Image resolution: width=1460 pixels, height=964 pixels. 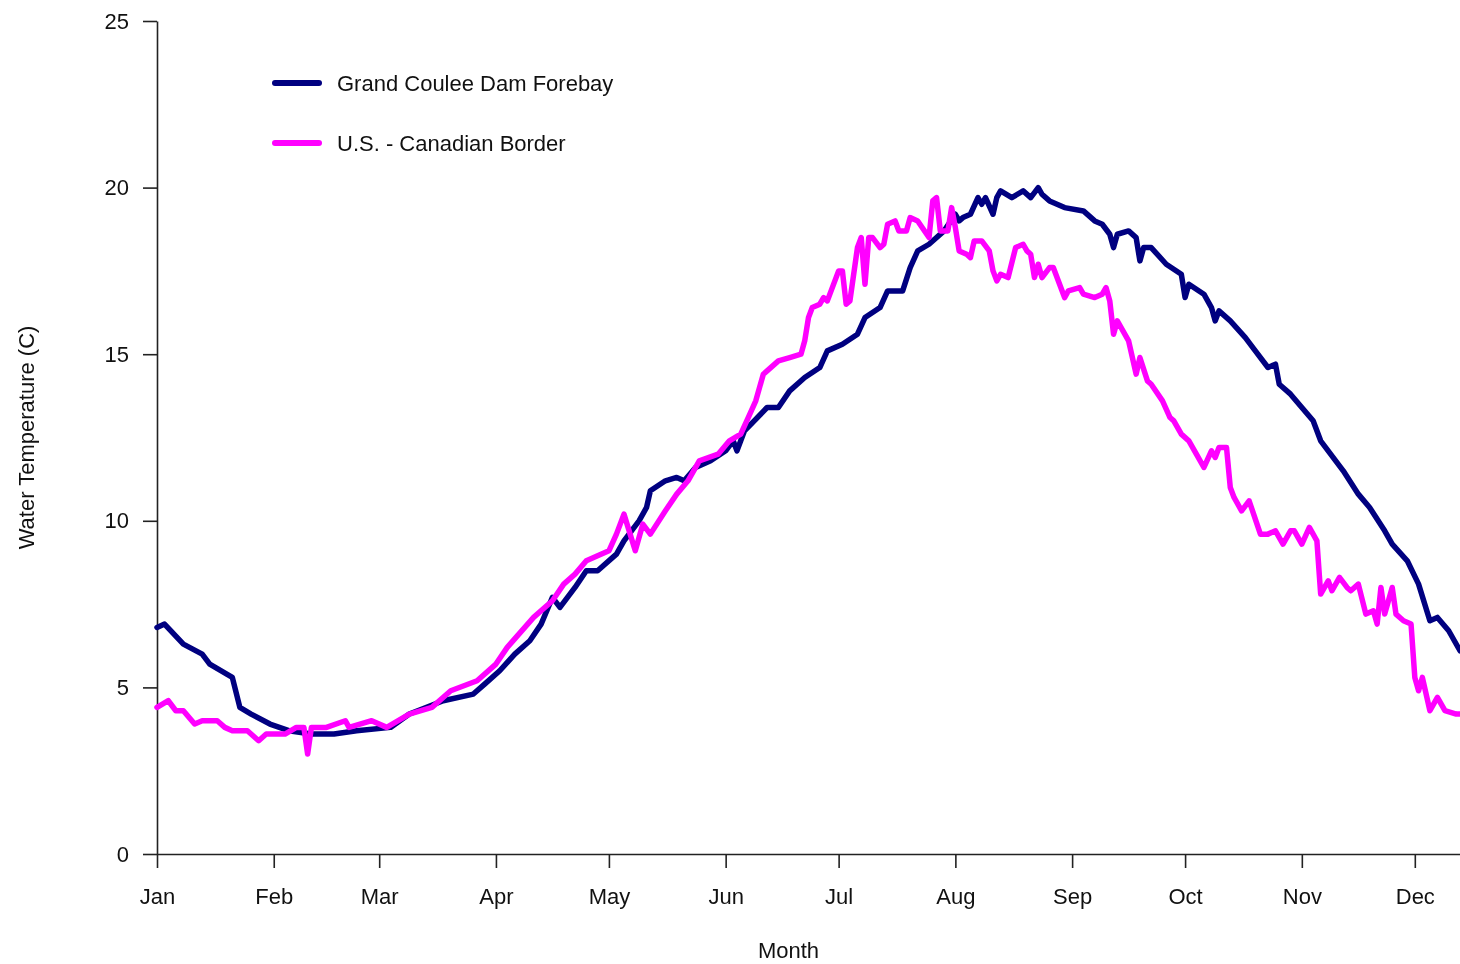 What do you see at coordinates (122, 687) in the screenshot?
I see `y-tick-label: 5` at bounding box center [122, 687].